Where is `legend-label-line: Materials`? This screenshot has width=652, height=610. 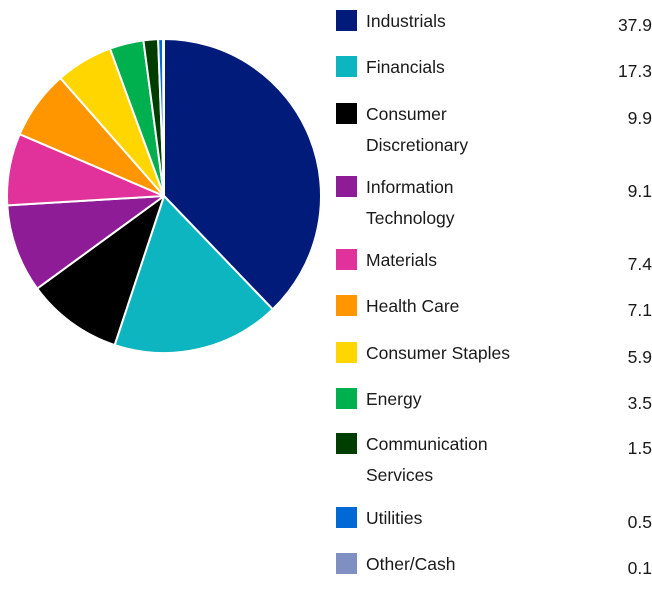 legend-label-line: Materials is located at coordinates (401, 260).